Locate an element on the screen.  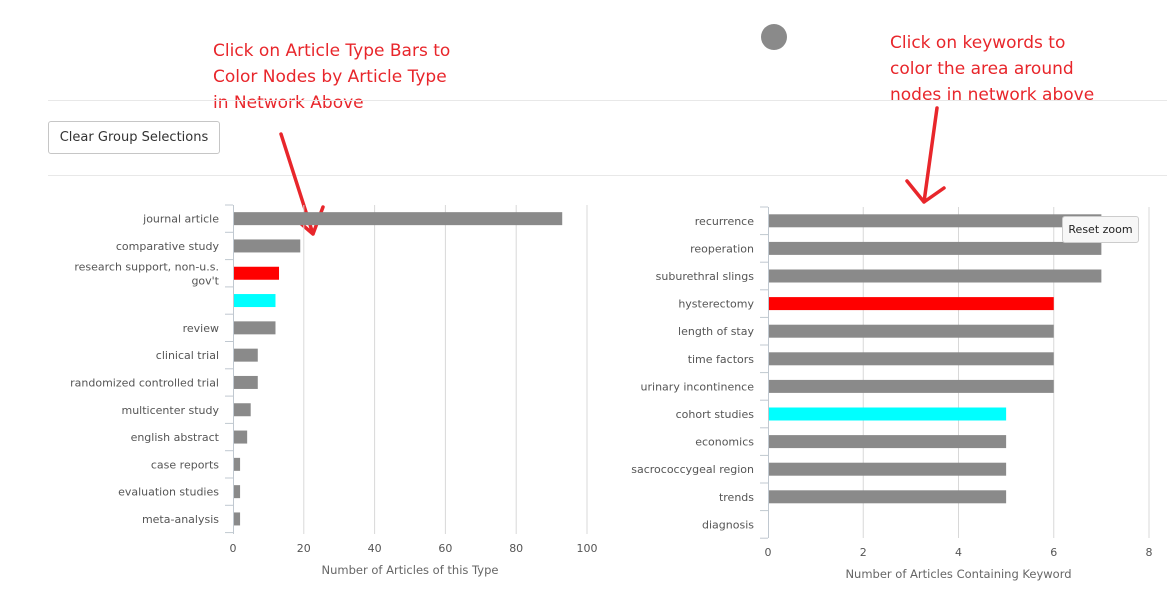
type-category-label: comparative study is located at coordinates (168, 246).